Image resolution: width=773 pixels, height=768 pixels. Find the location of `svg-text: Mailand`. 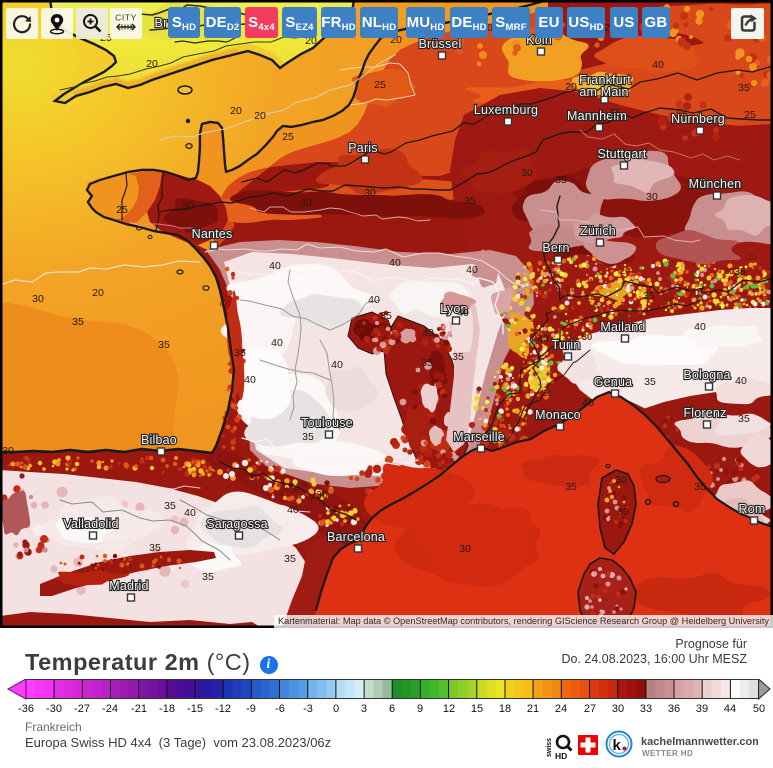

svg-text: Mailand is located at coordinates (622, 327).